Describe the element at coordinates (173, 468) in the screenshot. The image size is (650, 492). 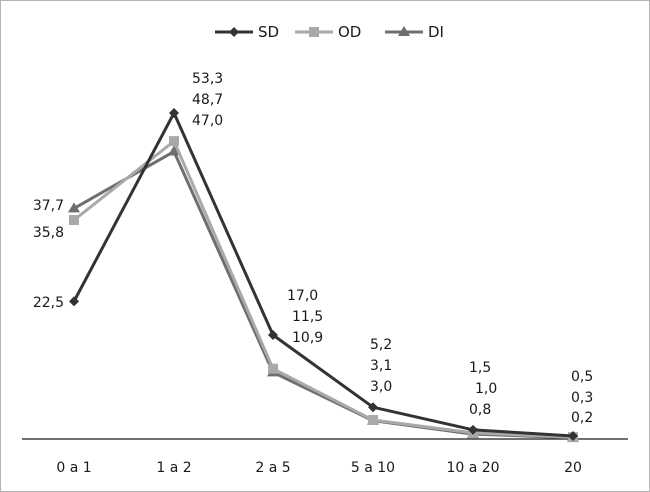
I see `x-tick-label: 1 a 2` at that location.